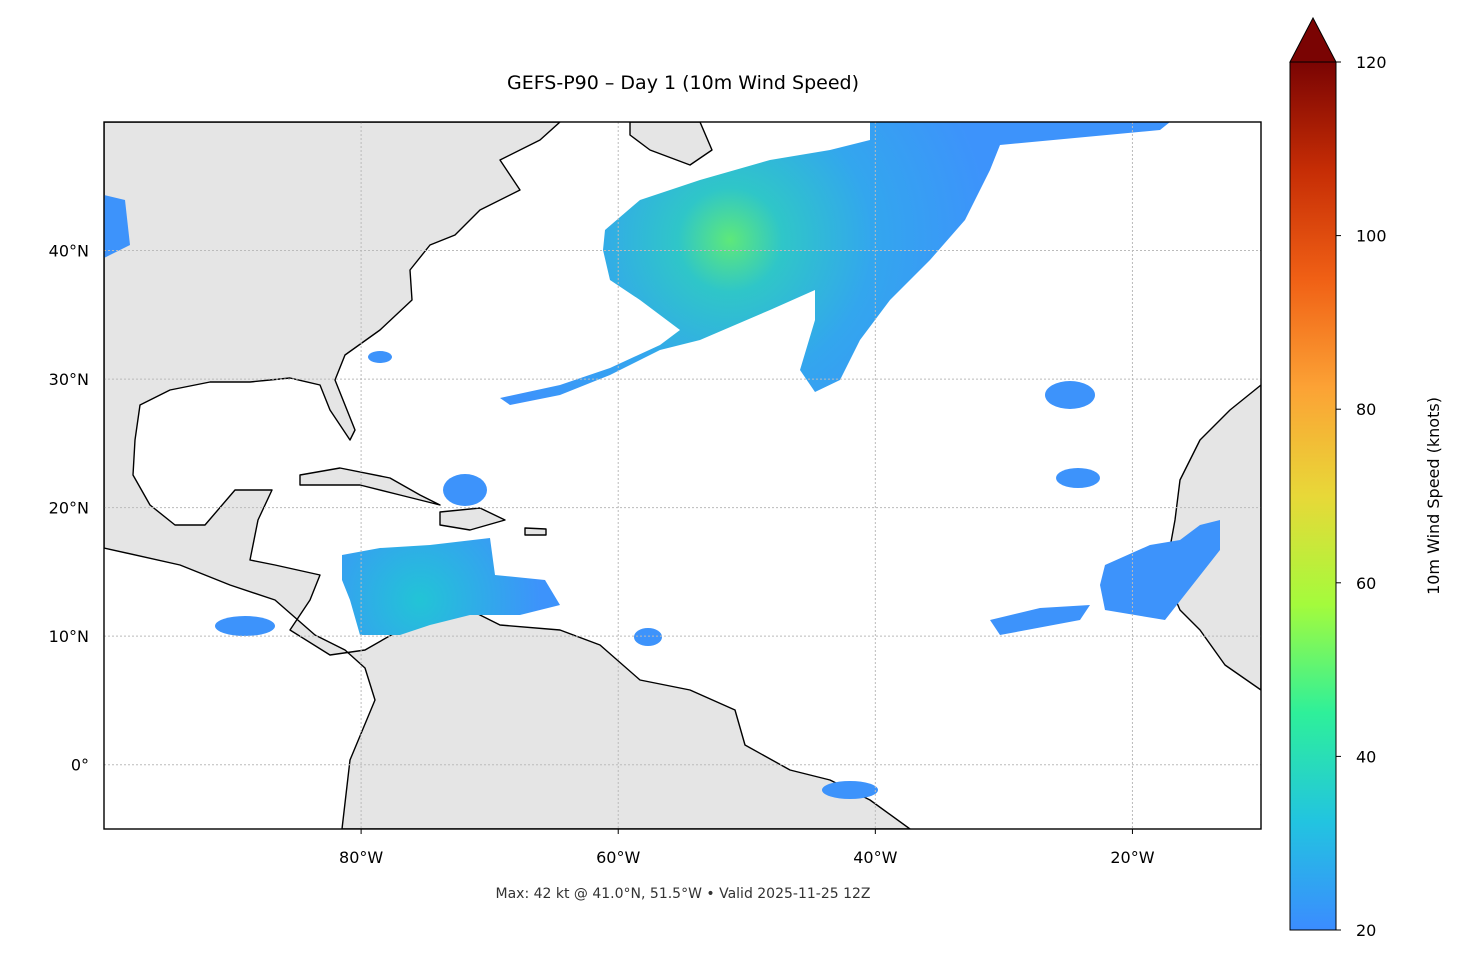 This screenshot has height=969, width=1466. What do you see at coordinates (69, 379) in the screenshot?
I see `y-tick-label: 30°N` at bounding box center [69, 379].